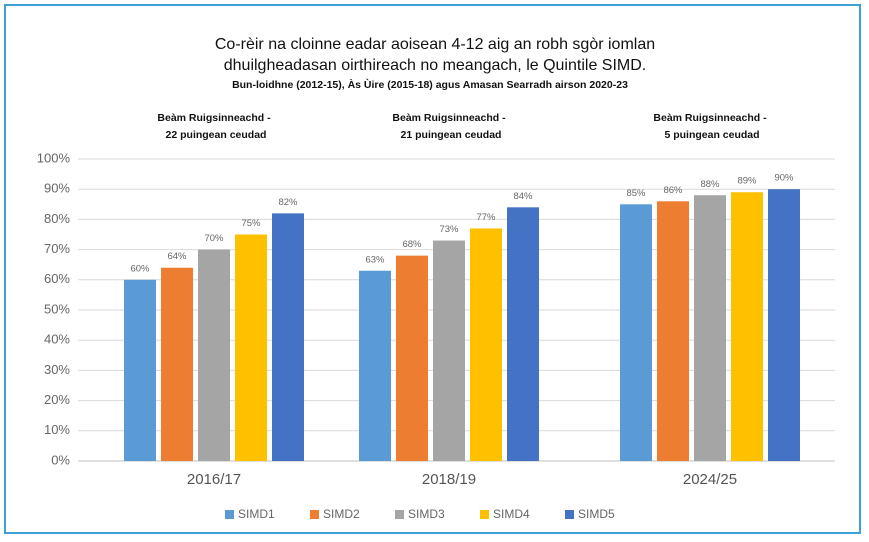 This screenshot has width=869, height=542. I want to click on value-label: 90%, so click(784, 178).